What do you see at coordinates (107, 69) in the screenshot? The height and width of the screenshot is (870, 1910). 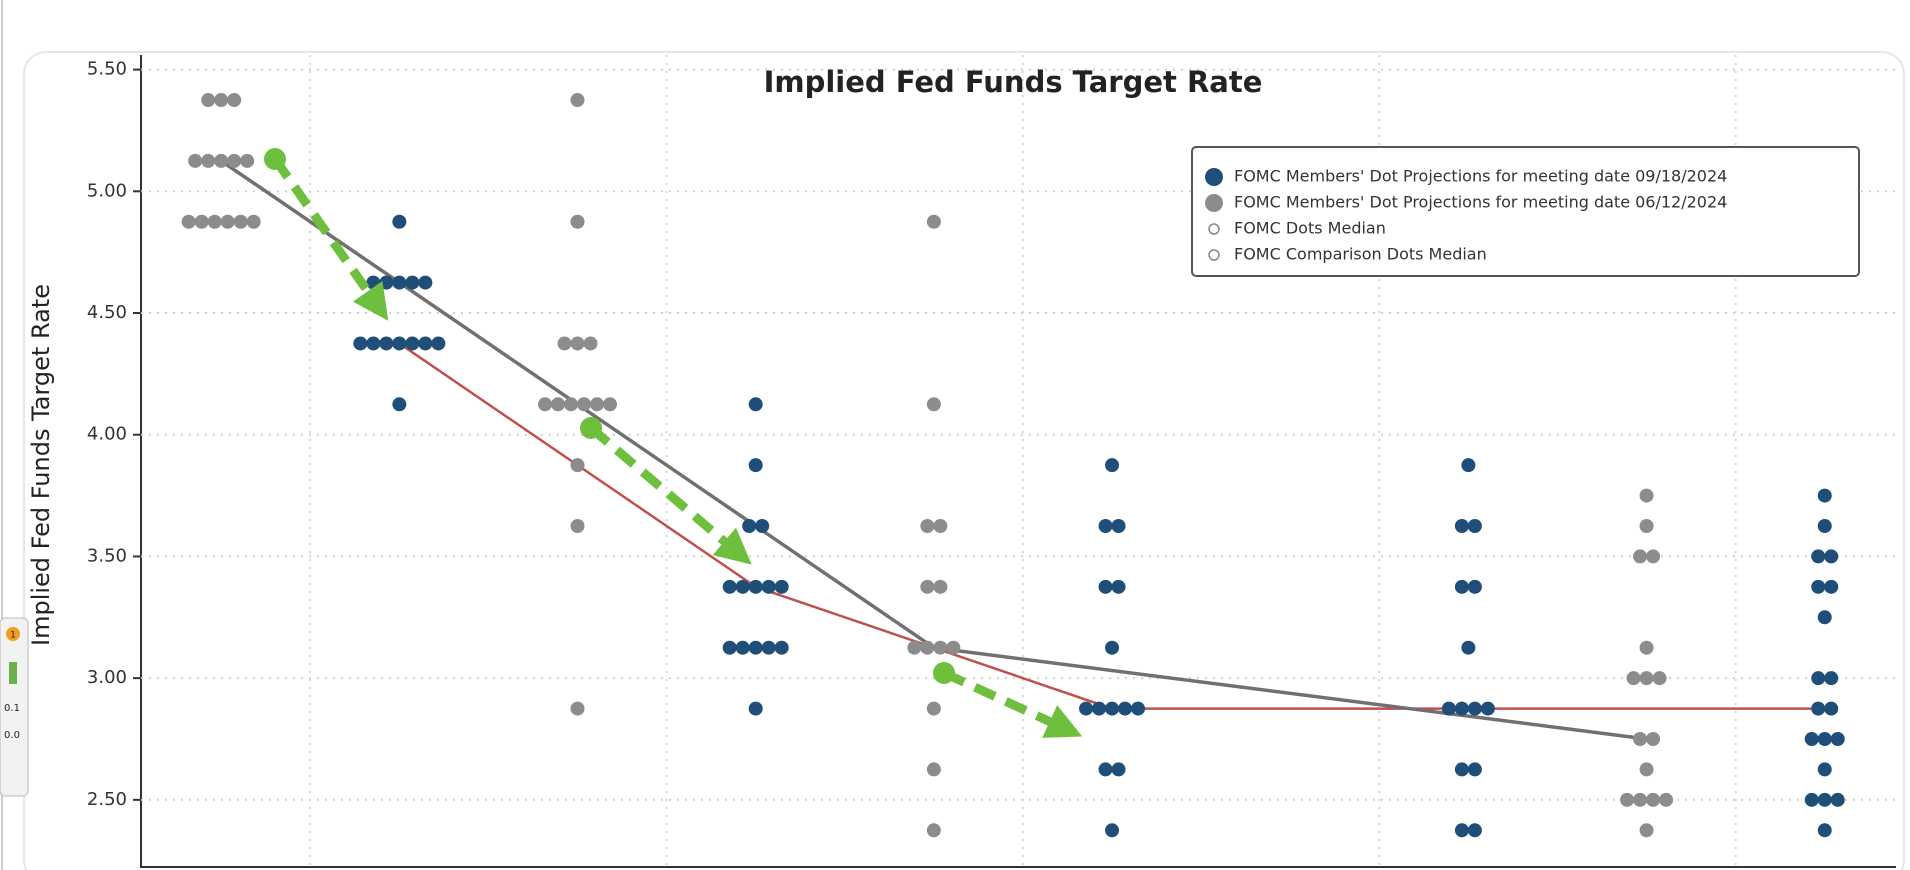 I see `y-tick-label: 5.50` at bounding box center [107, 69].